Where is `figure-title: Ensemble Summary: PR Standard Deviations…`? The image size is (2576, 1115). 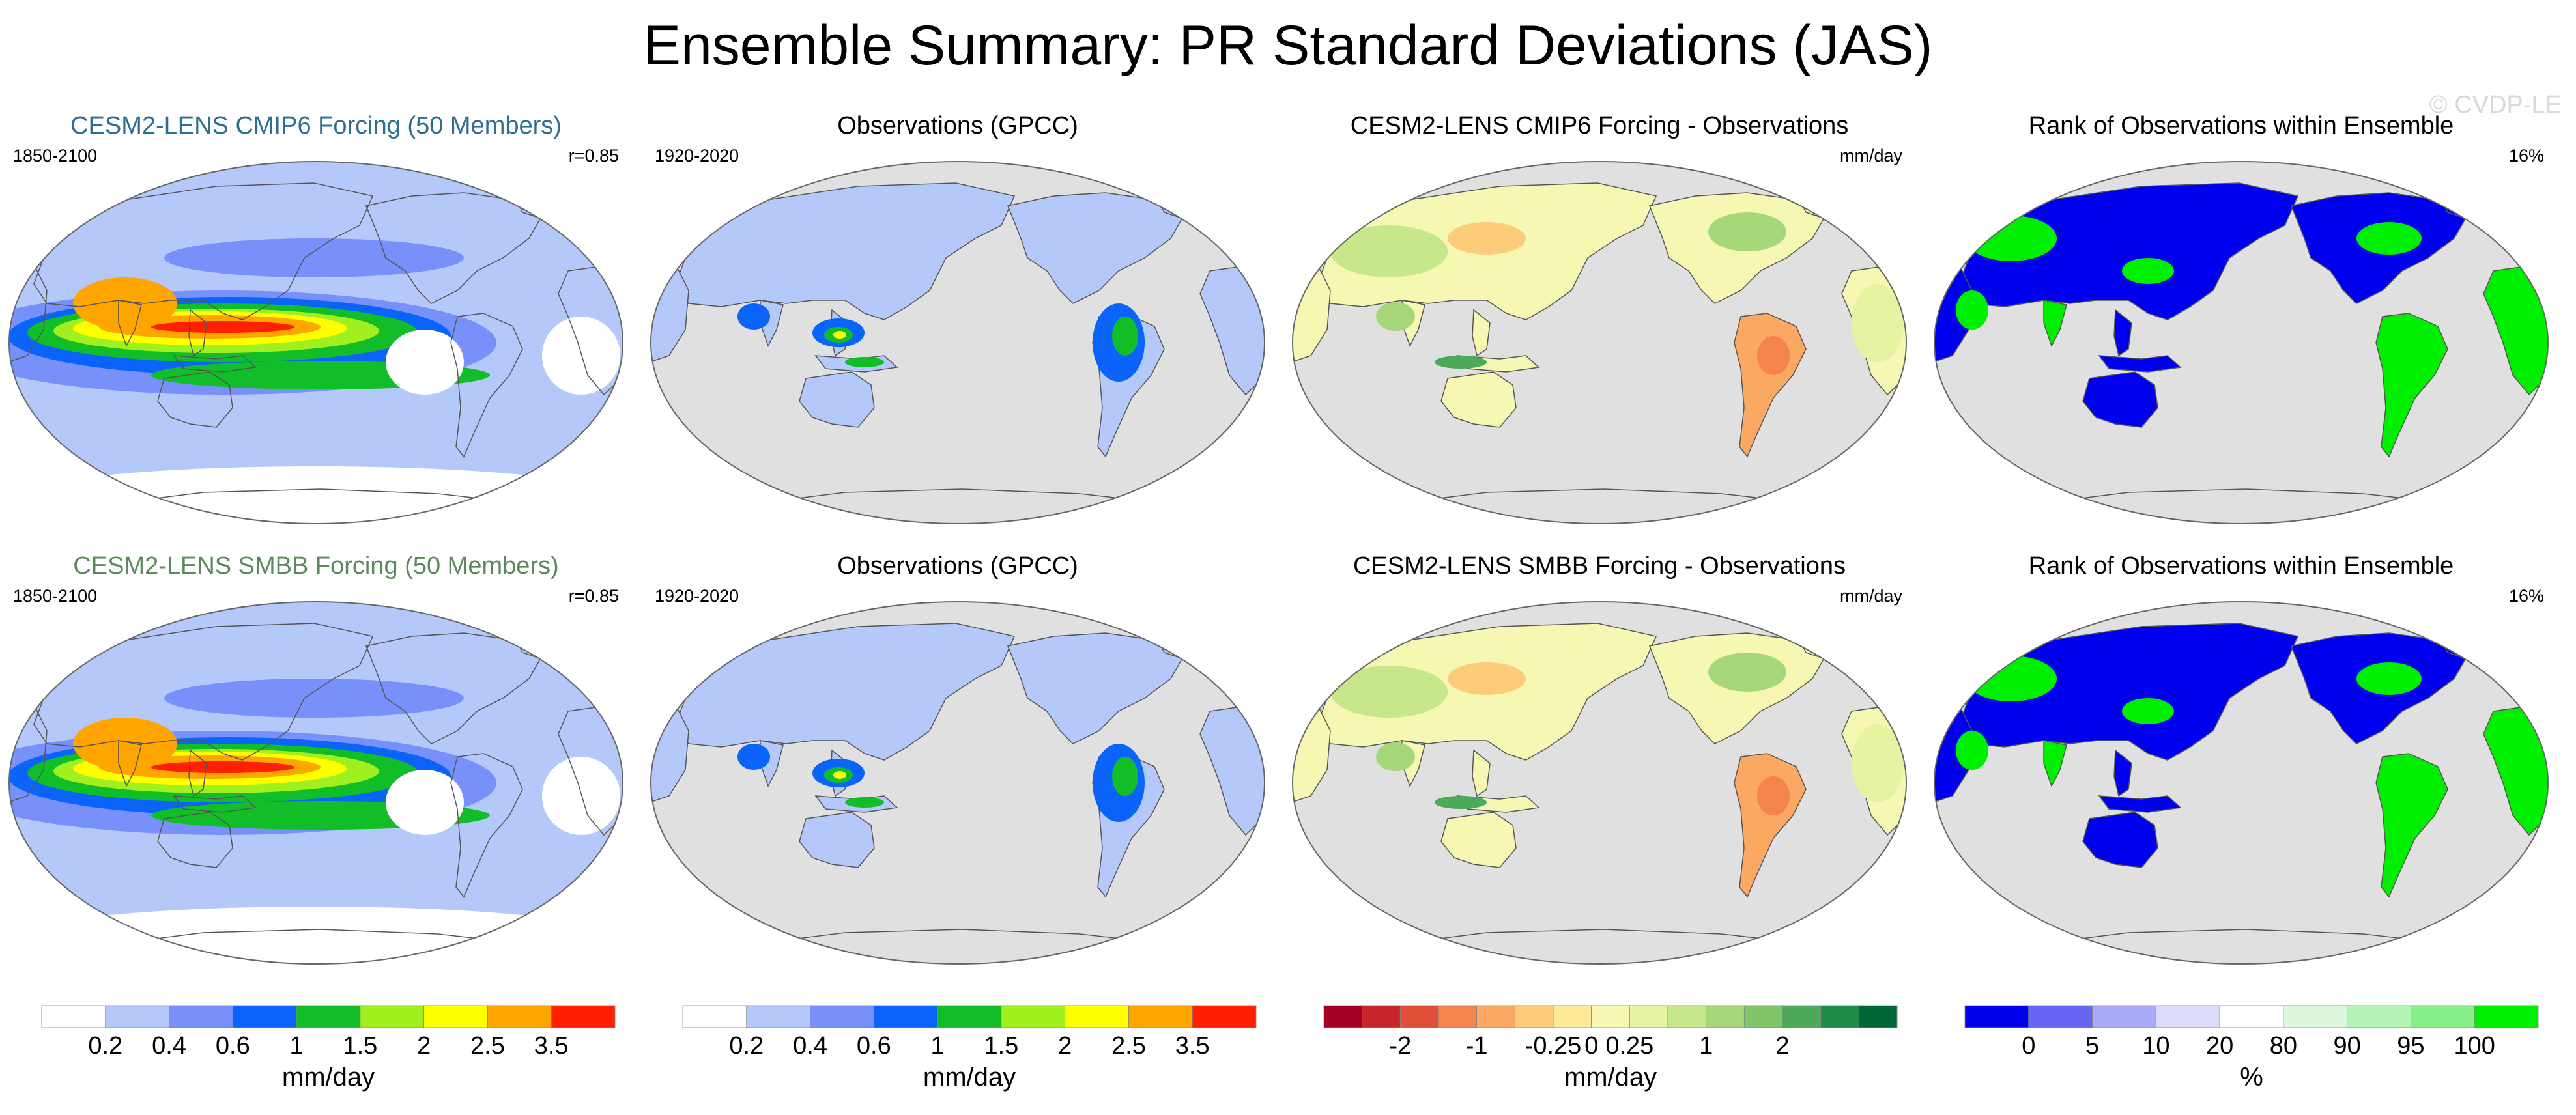
figure-title: Ensemble Summary: PR Standard Deviations… is located at coordinates (1288, 45).